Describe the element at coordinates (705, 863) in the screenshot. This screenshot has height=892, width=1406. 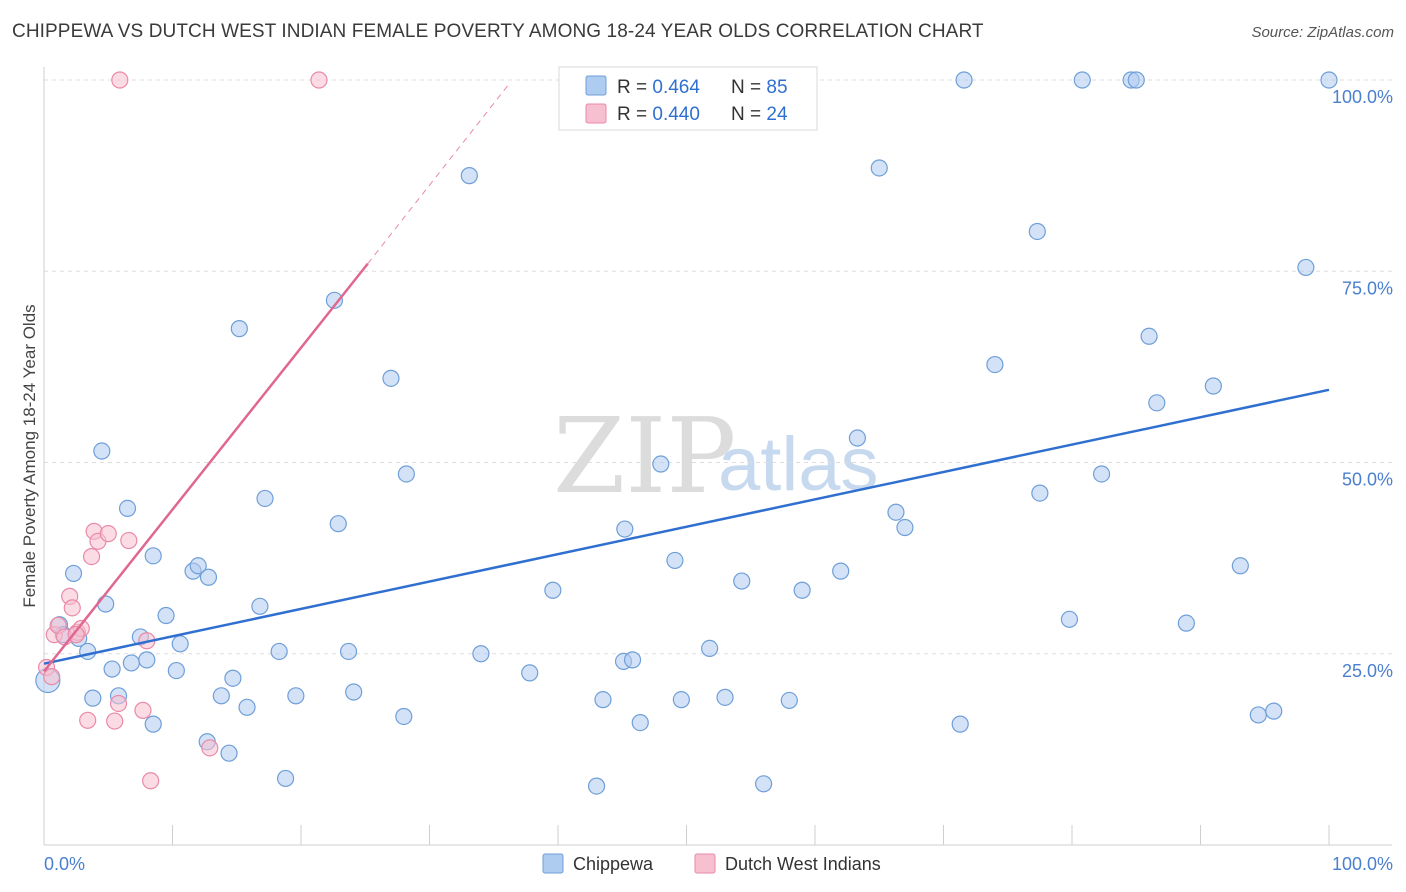
I see `legend-swatch-dutch` at that location.